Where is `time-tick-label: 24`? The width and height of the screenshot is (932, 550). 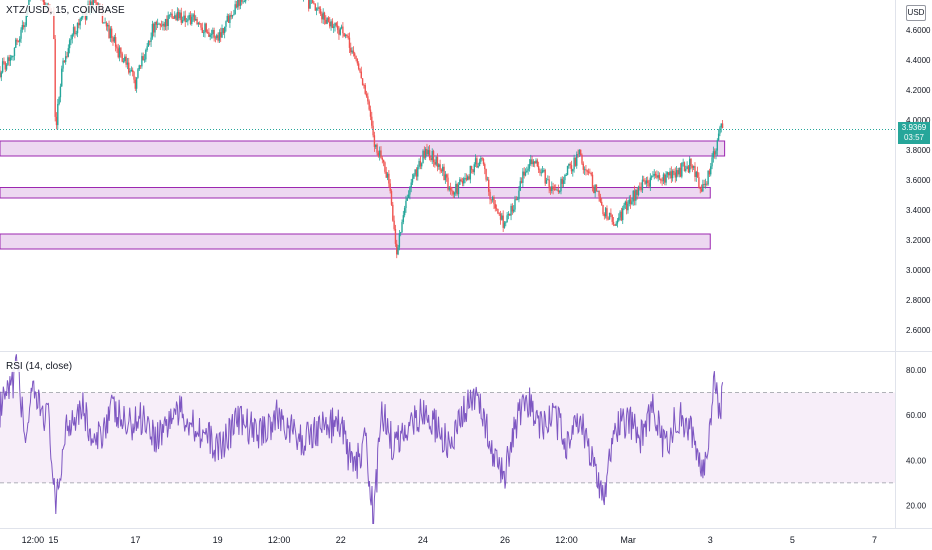 time-tick-label: 24 is located at coordinates (423, 540).